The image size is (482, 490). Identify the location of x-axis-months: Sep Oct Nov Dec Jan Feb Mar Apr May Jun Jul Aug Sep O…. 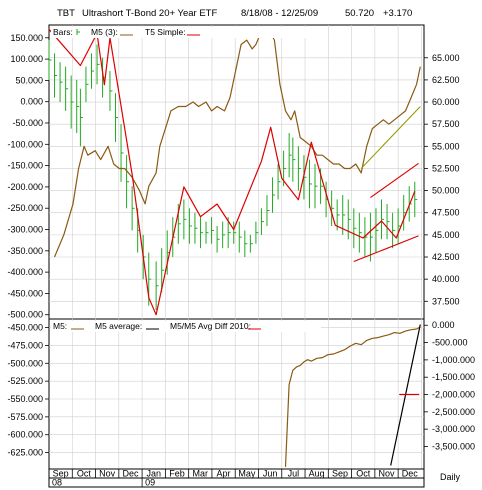
(233, 474).